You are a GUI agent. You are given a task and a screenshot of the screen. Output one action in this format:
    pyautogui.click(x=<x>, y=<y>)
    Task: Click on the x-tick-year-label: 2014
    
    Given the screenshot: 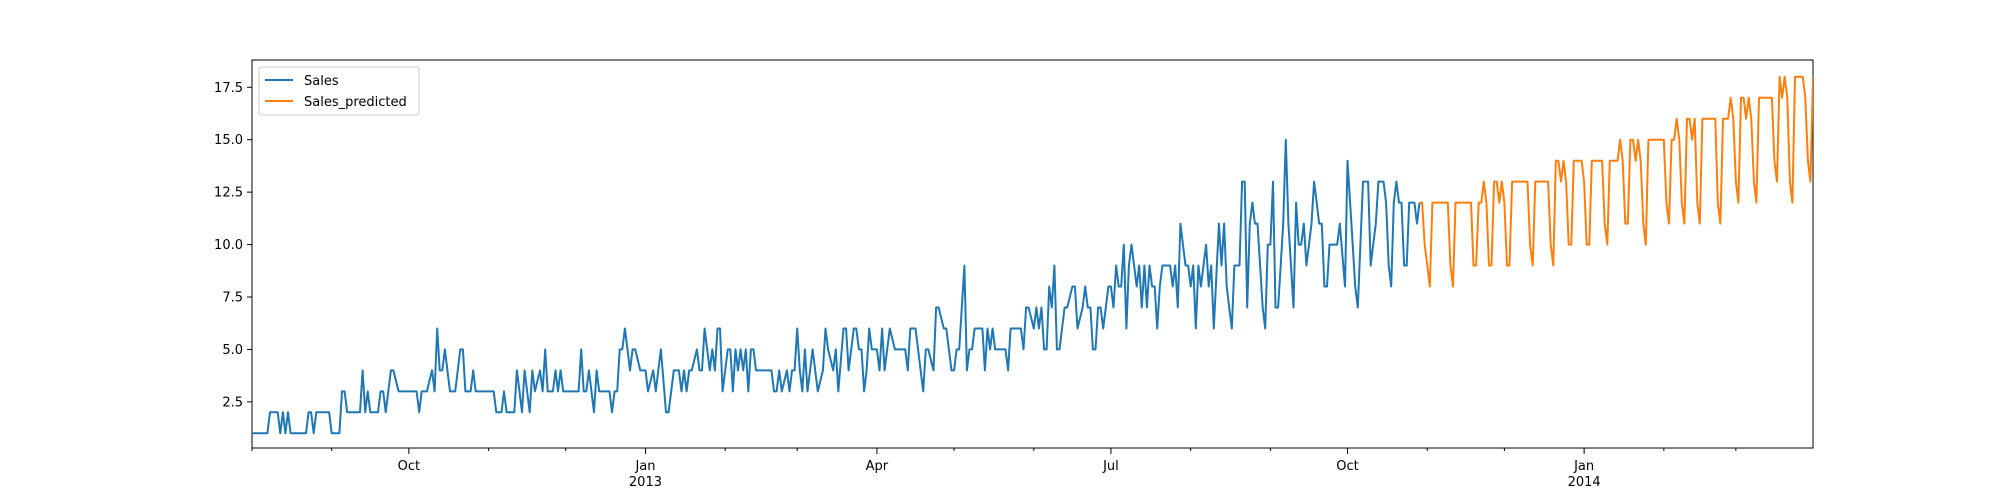 What is the action you would take?
    pyautogui.click(x=1584, y=482)
    